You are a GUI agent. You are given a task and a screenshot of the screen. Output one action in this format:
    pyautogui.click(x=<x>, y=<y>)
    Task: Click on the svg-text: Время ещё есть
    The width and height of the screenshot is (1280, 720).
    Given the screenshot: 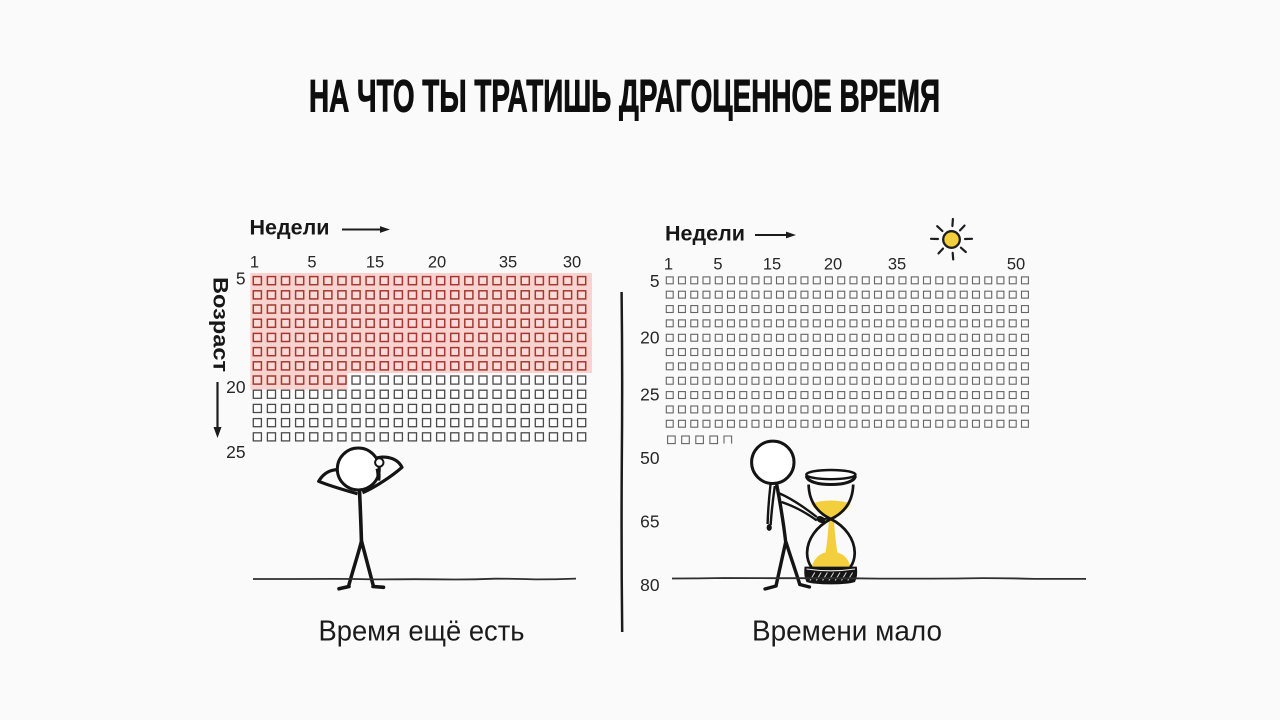 What is the action you would take?
    pyautogui.click(x=422, y=632)
    